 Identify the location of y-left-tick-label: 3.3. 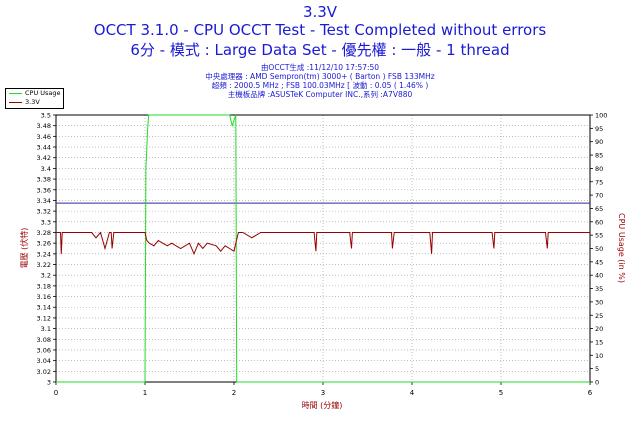
(46, 222).